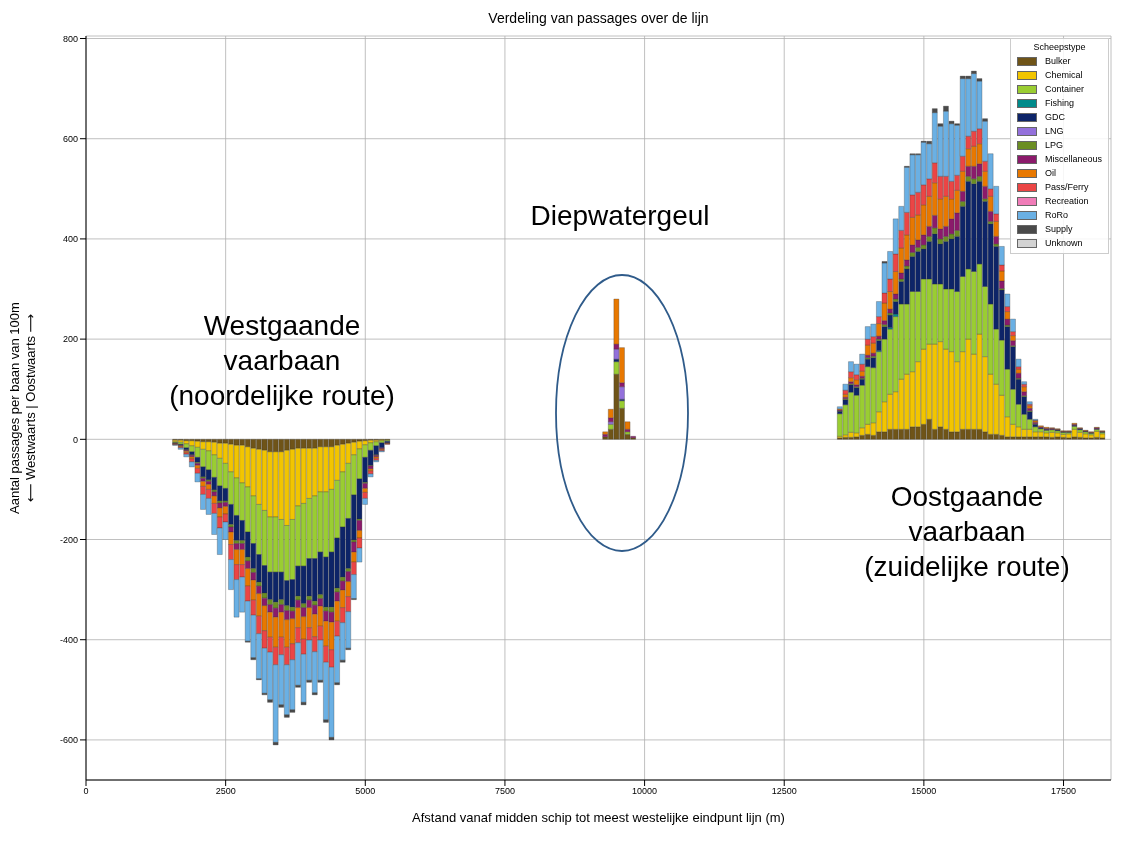 The image size is (1121, 845). Describe the element at coordinates (1059, 47) in the screenshot. I see `legend-title: Scheepstype` at that location.